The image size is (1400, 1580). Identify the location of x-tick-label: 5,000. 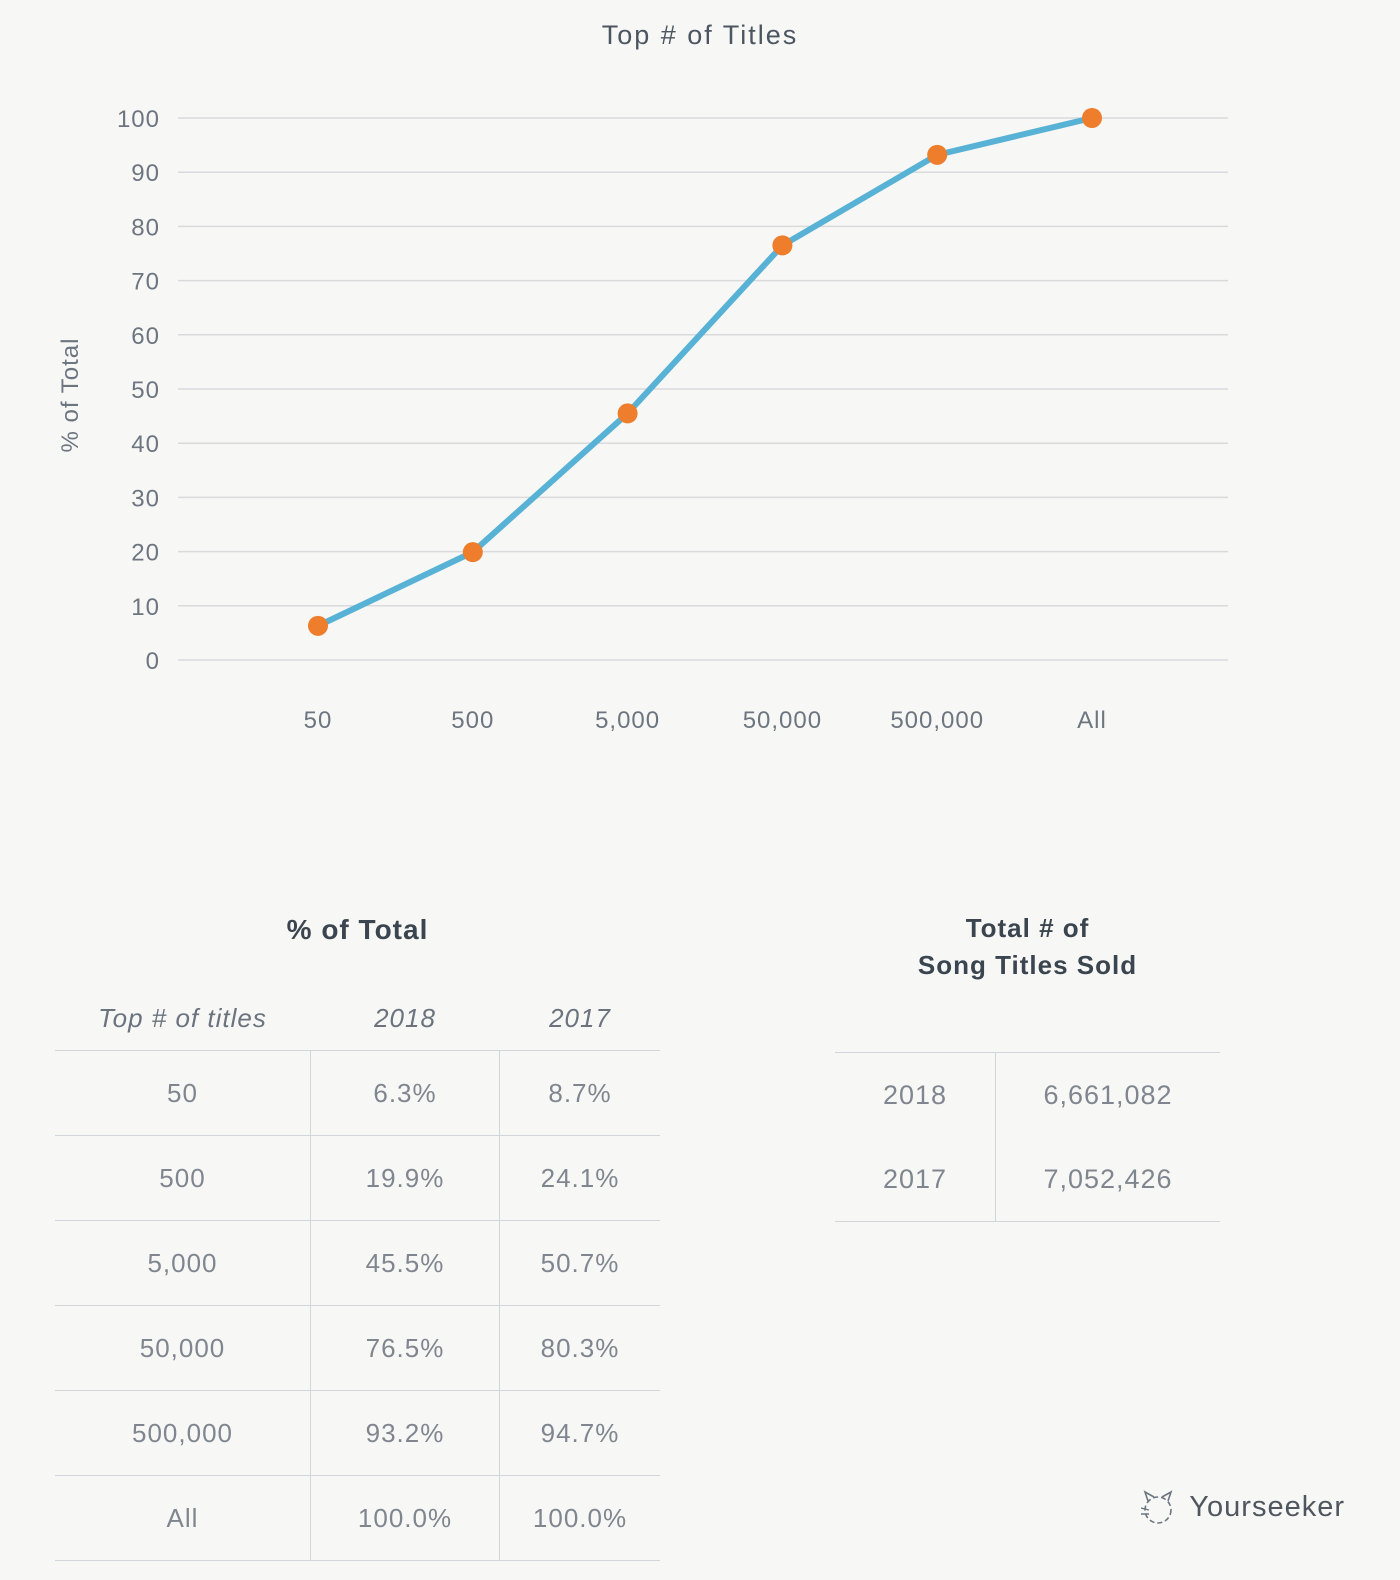
(627, 720).